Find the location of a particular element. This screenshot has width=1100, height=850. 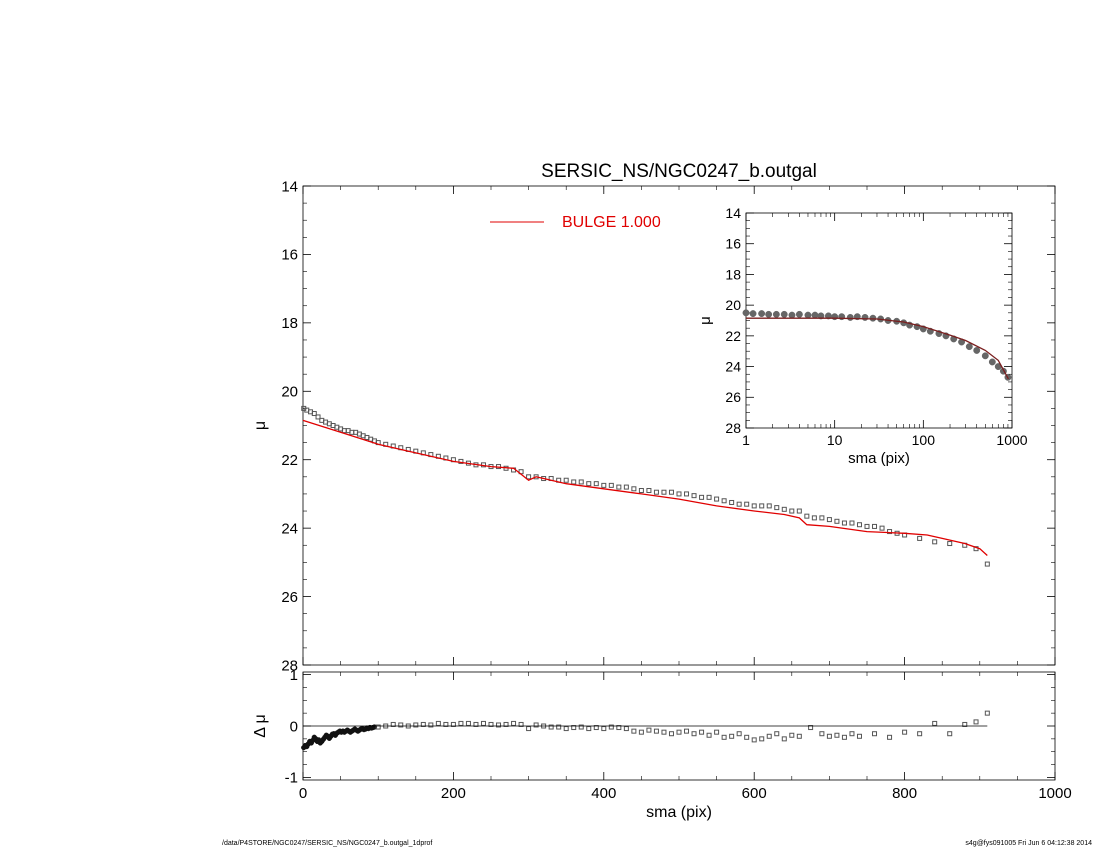

inset-y-tick-label: 16 is located at coordinates (733, 244).